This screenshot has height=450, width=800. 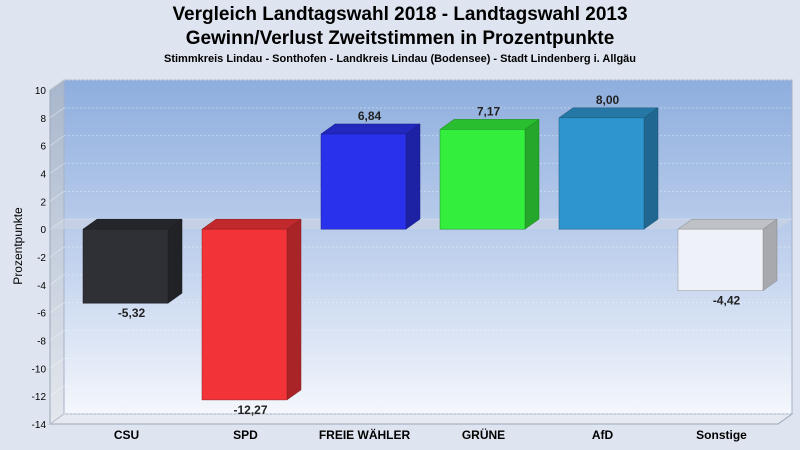 I want to click on y-tick-label: -14, so click(x=39, y=425).